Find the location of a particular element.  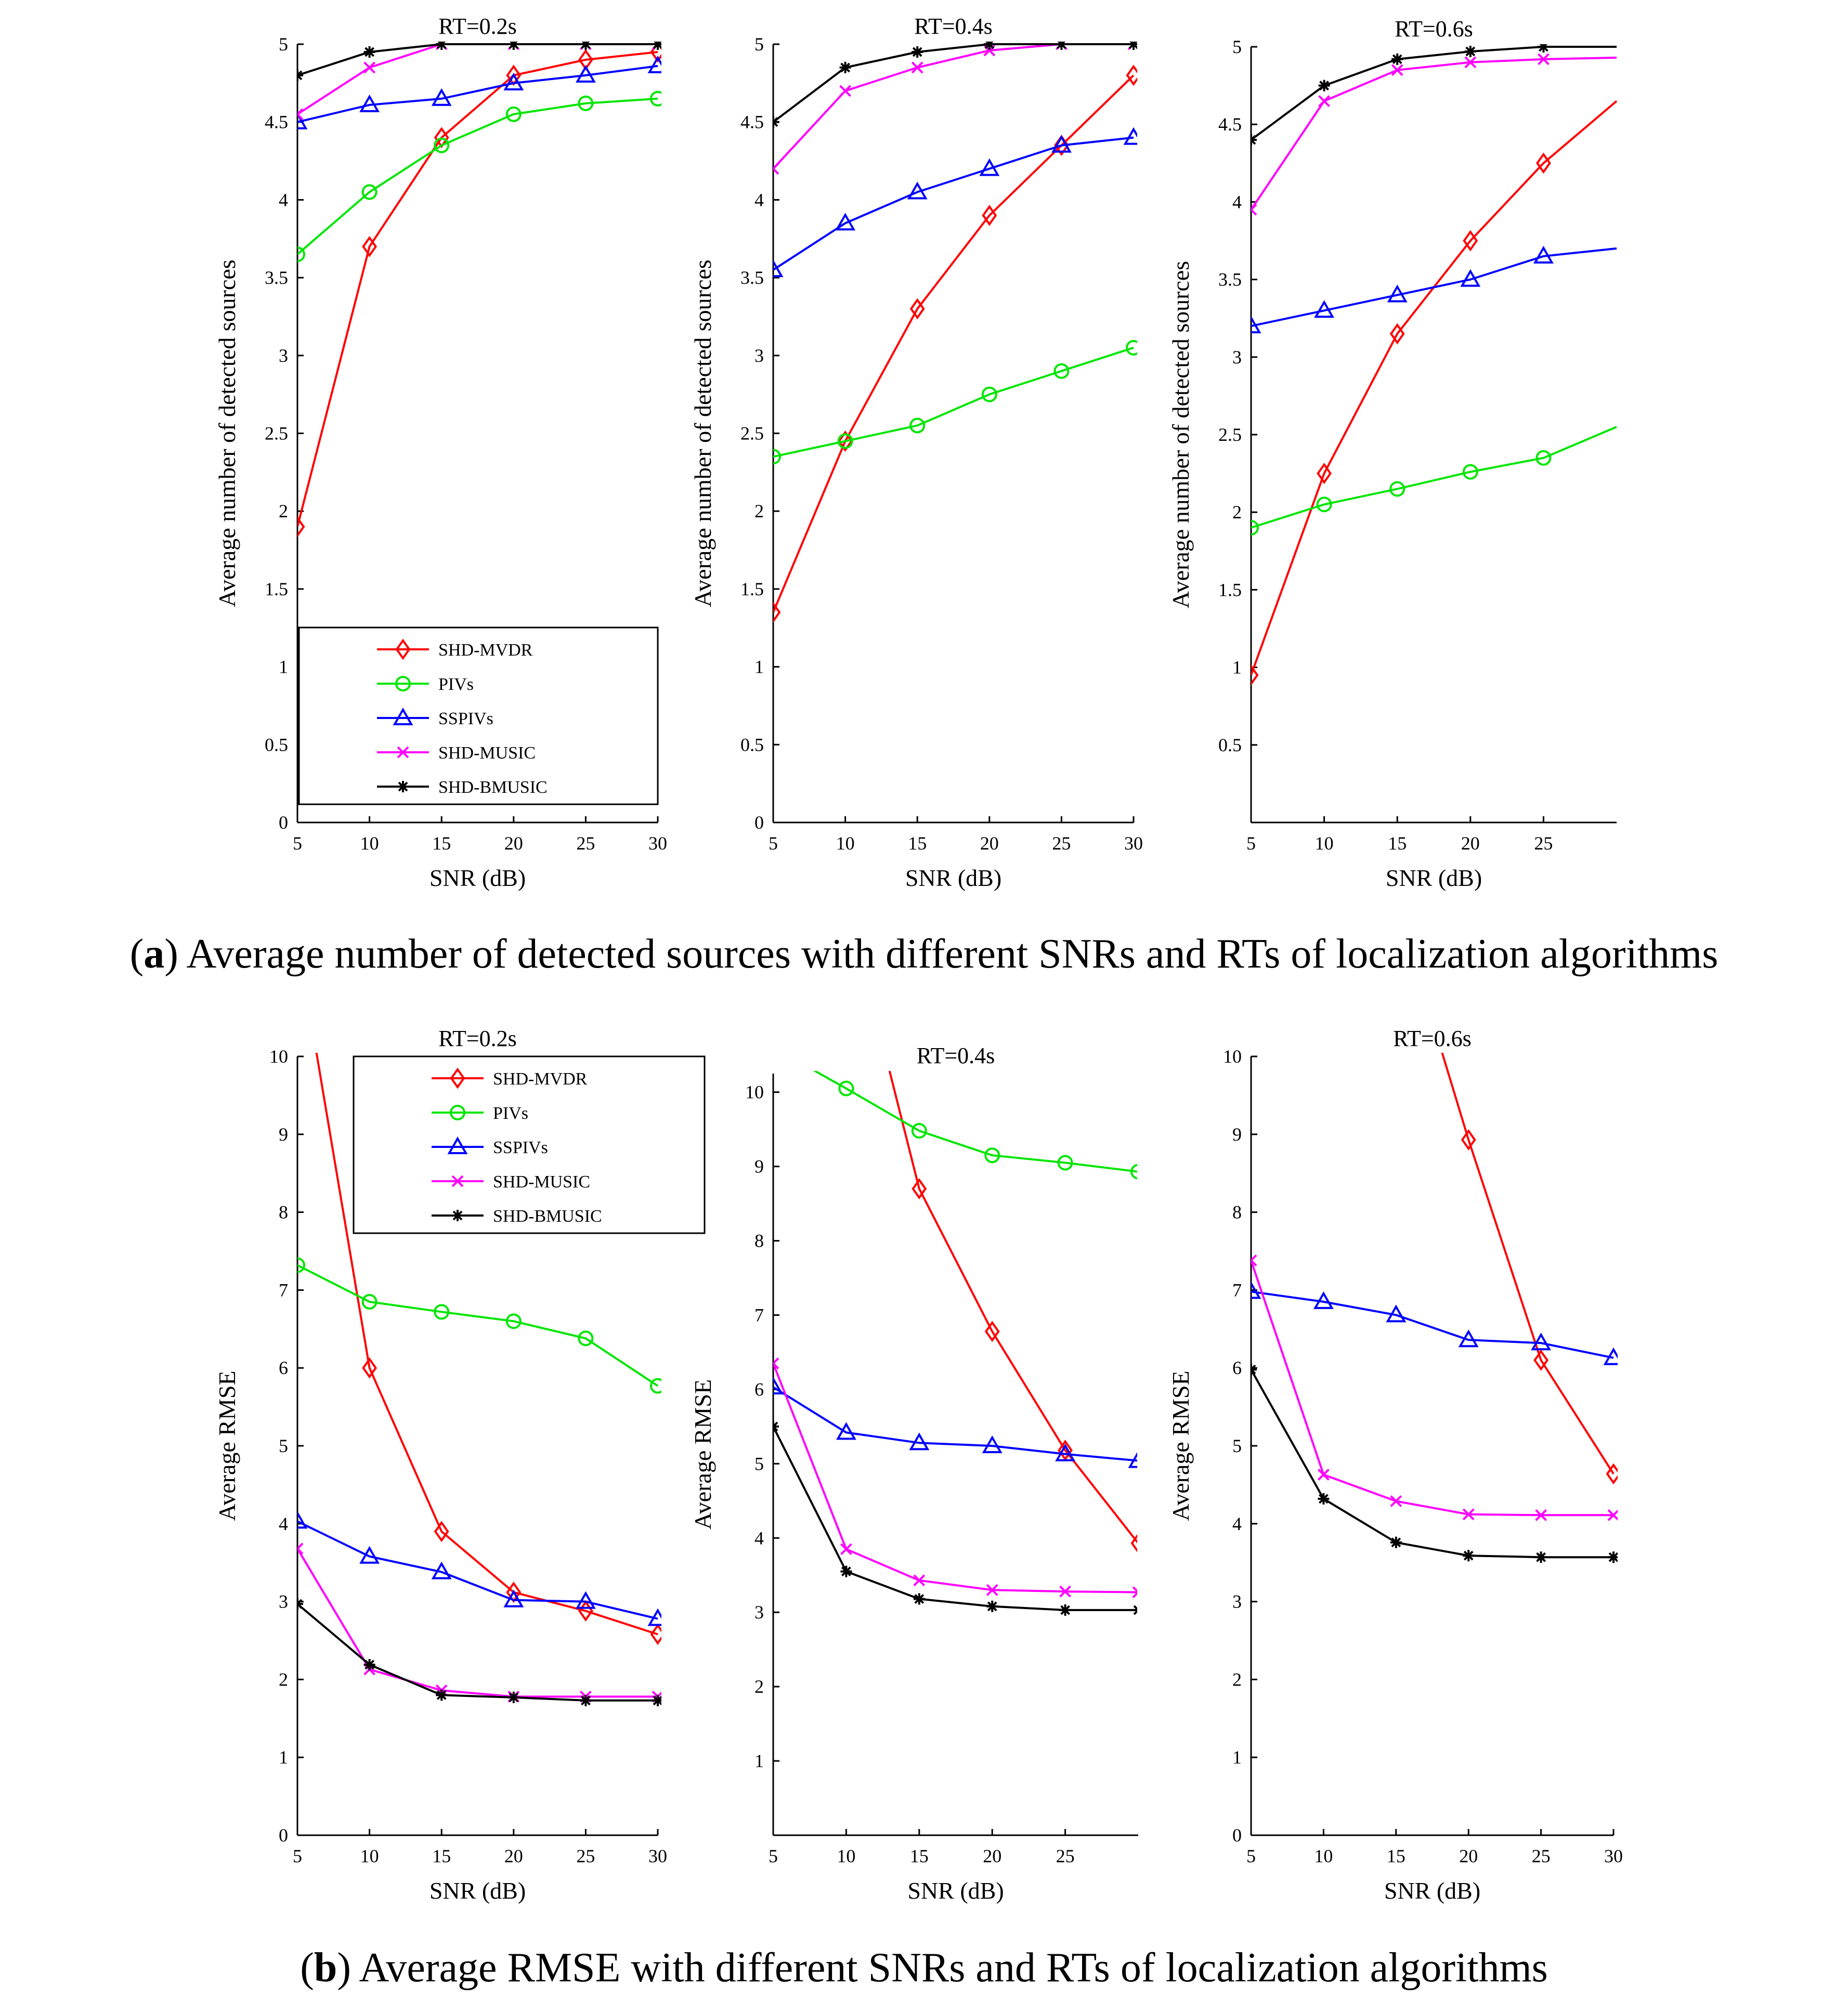

legend-marker-shd-bmusic is located at coordinates (403, 786).